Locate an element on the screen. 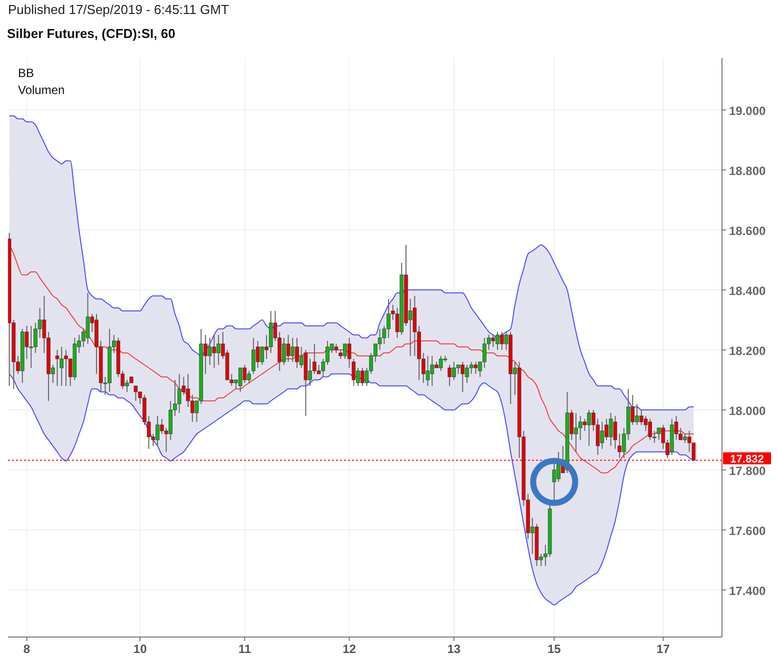 This screenshot has width=777, height=664. x-tick-label: 15 is located at coordinates (555, 649).